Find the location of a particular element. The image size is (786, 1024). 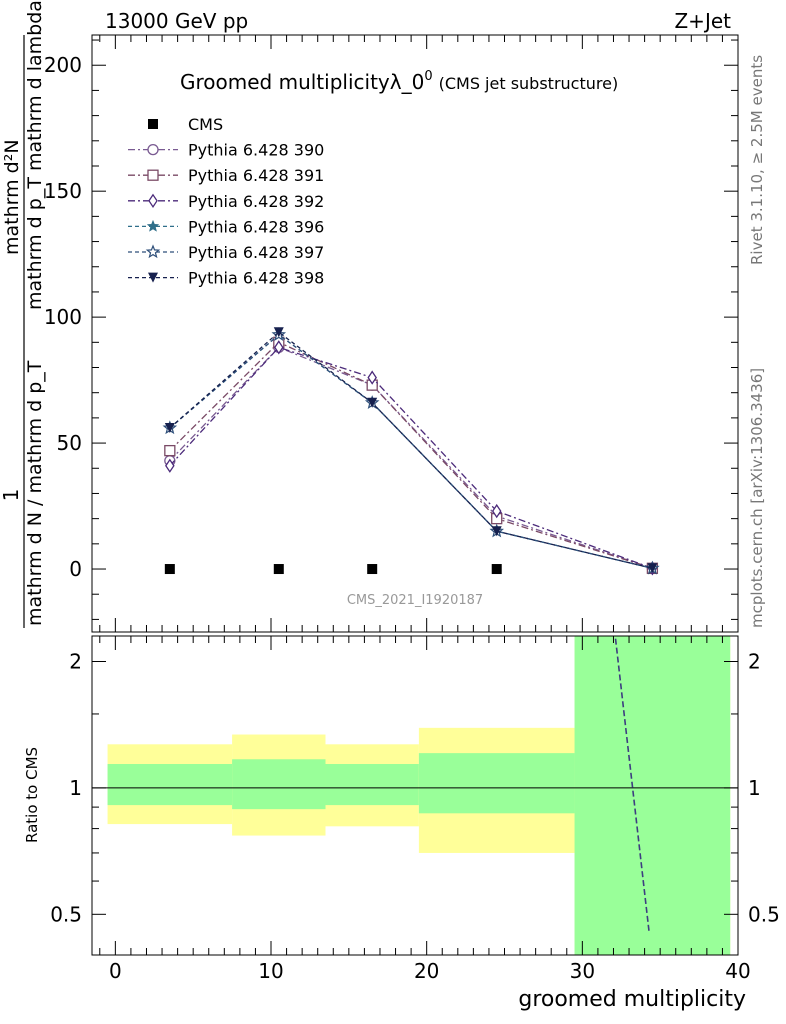

ylabel-den: mathrm d p_T mathrm d lambda is located at coordinates (35, 155).